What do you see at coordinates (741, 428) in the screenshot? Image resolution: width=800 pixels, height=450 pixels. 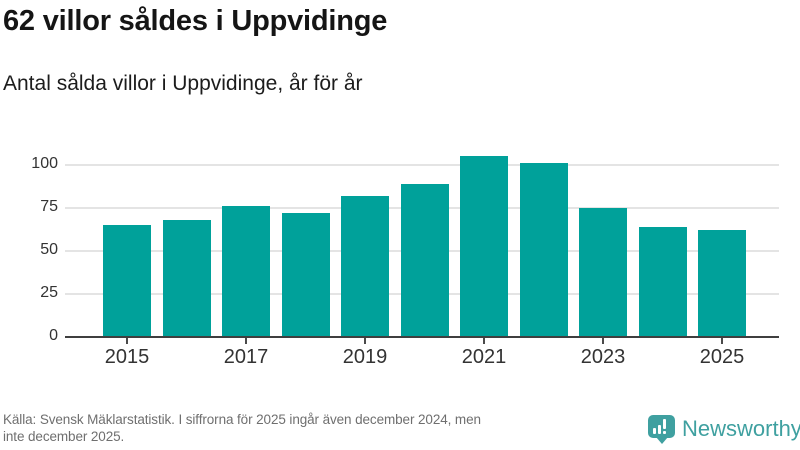 I see `newsworthy-brand: Newsworthy` at bounding box center [741, 428].